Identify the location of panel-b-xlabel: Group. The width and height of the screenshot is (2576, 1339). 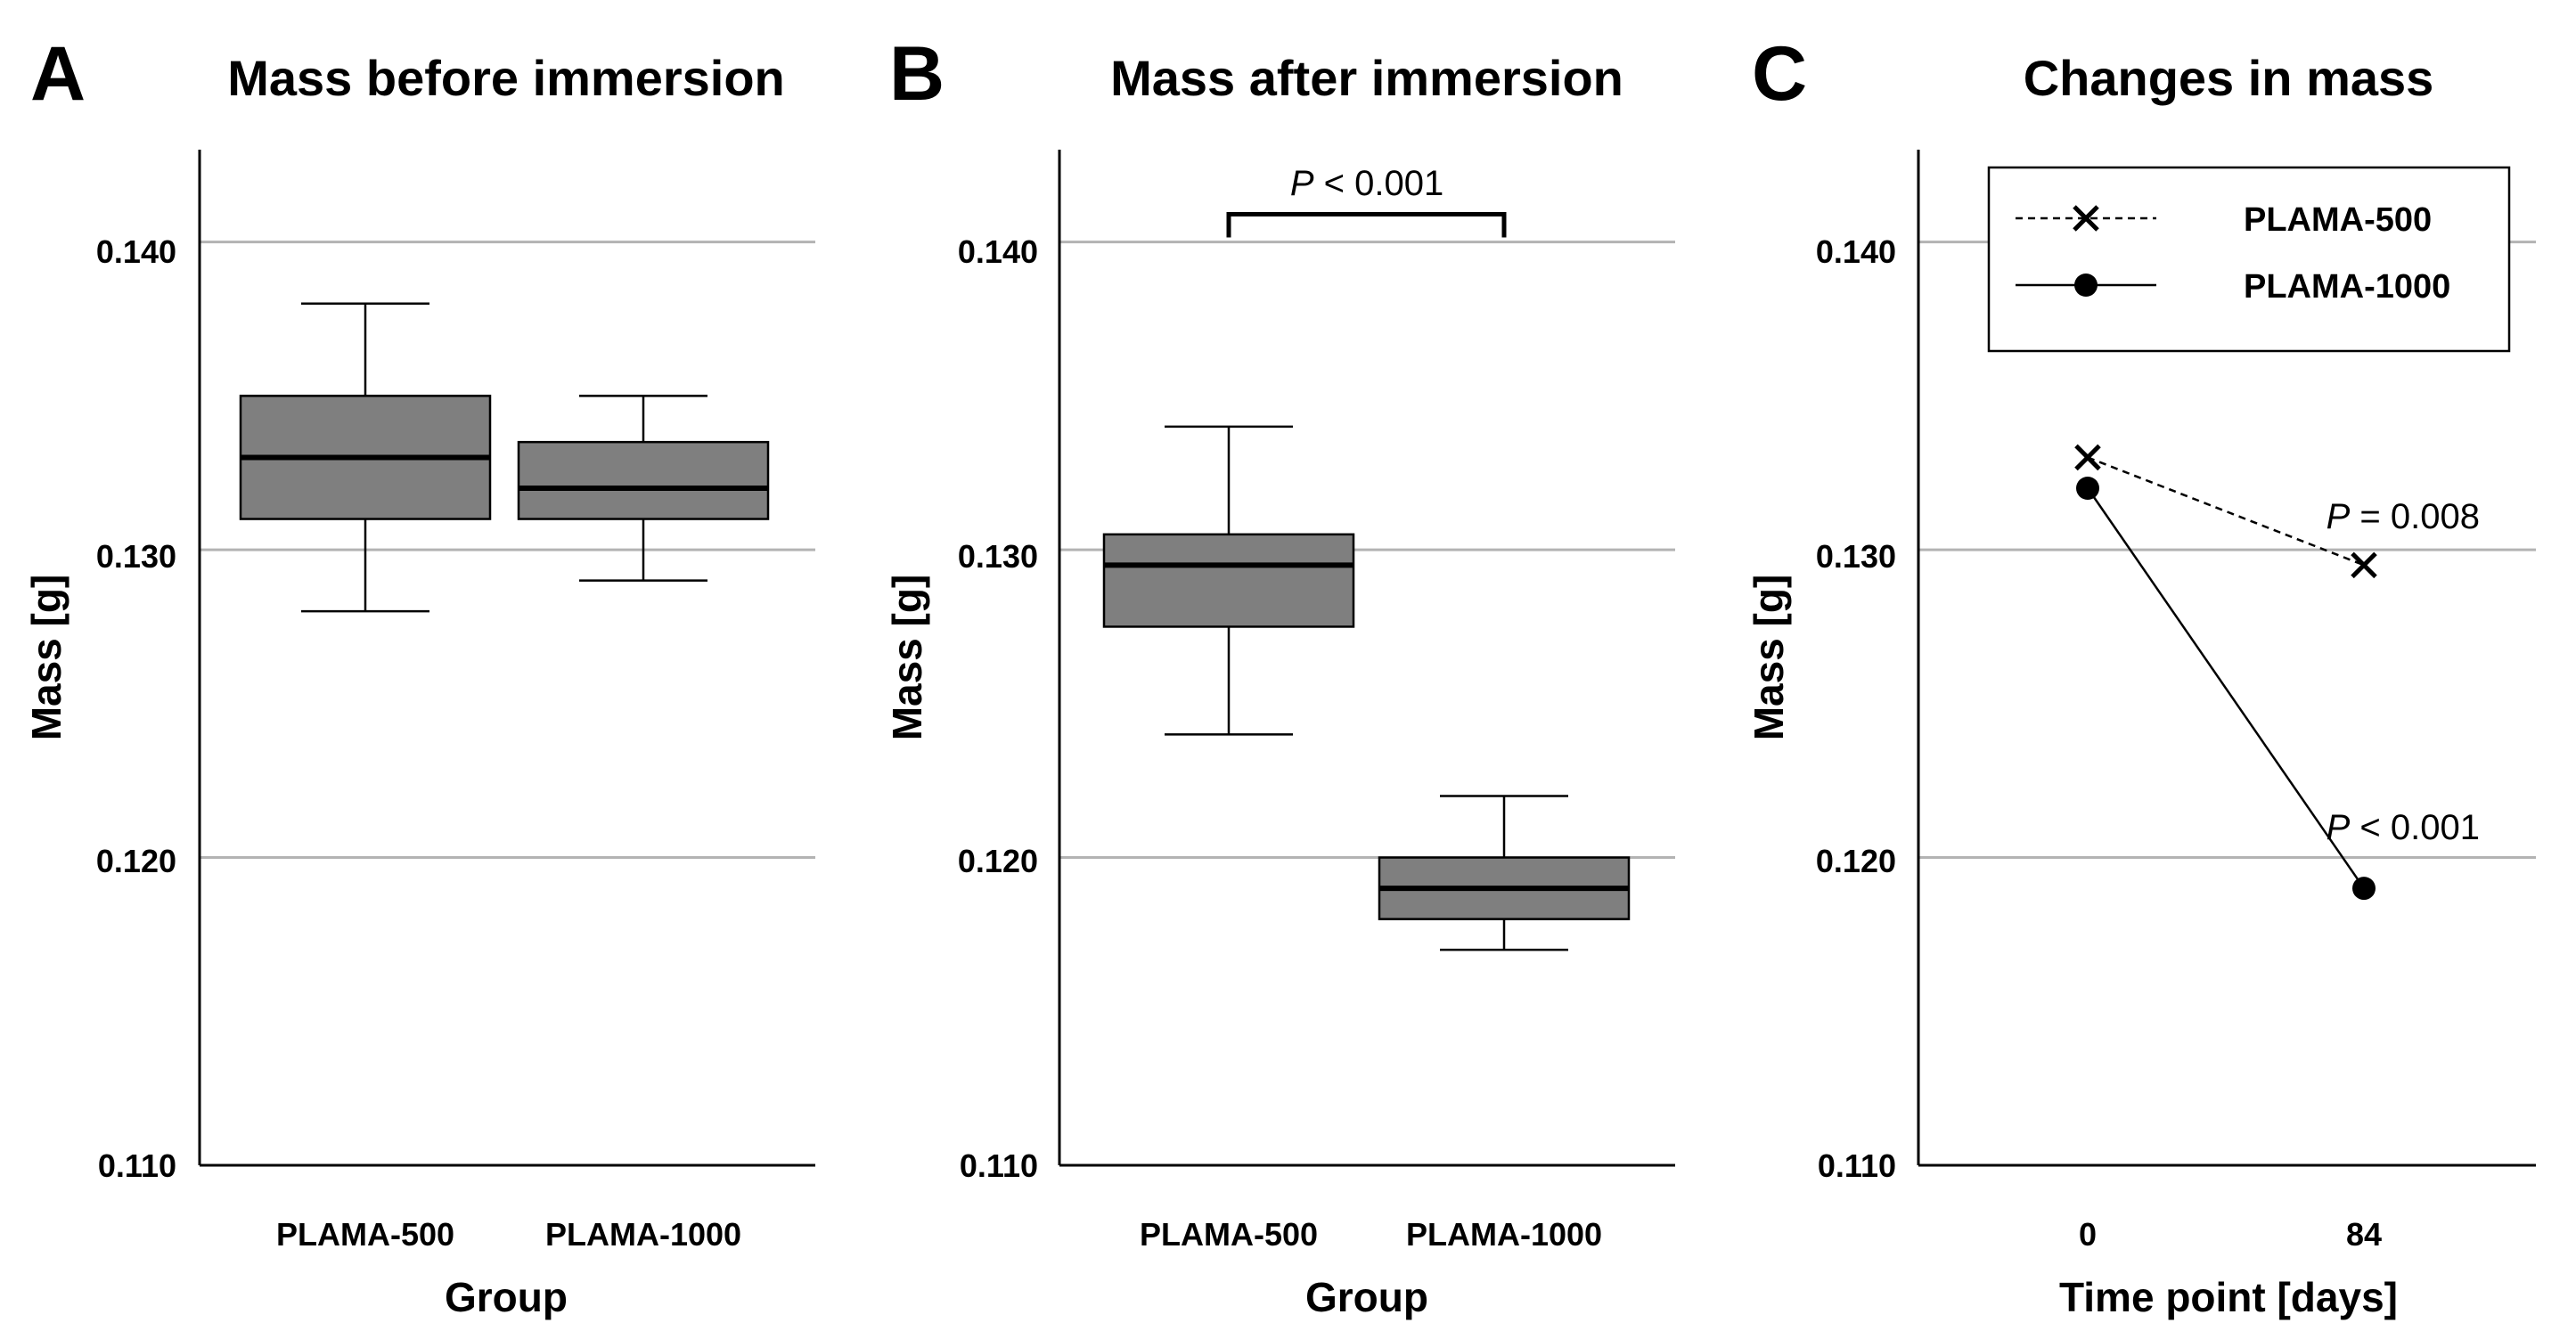
(1366, 1297).